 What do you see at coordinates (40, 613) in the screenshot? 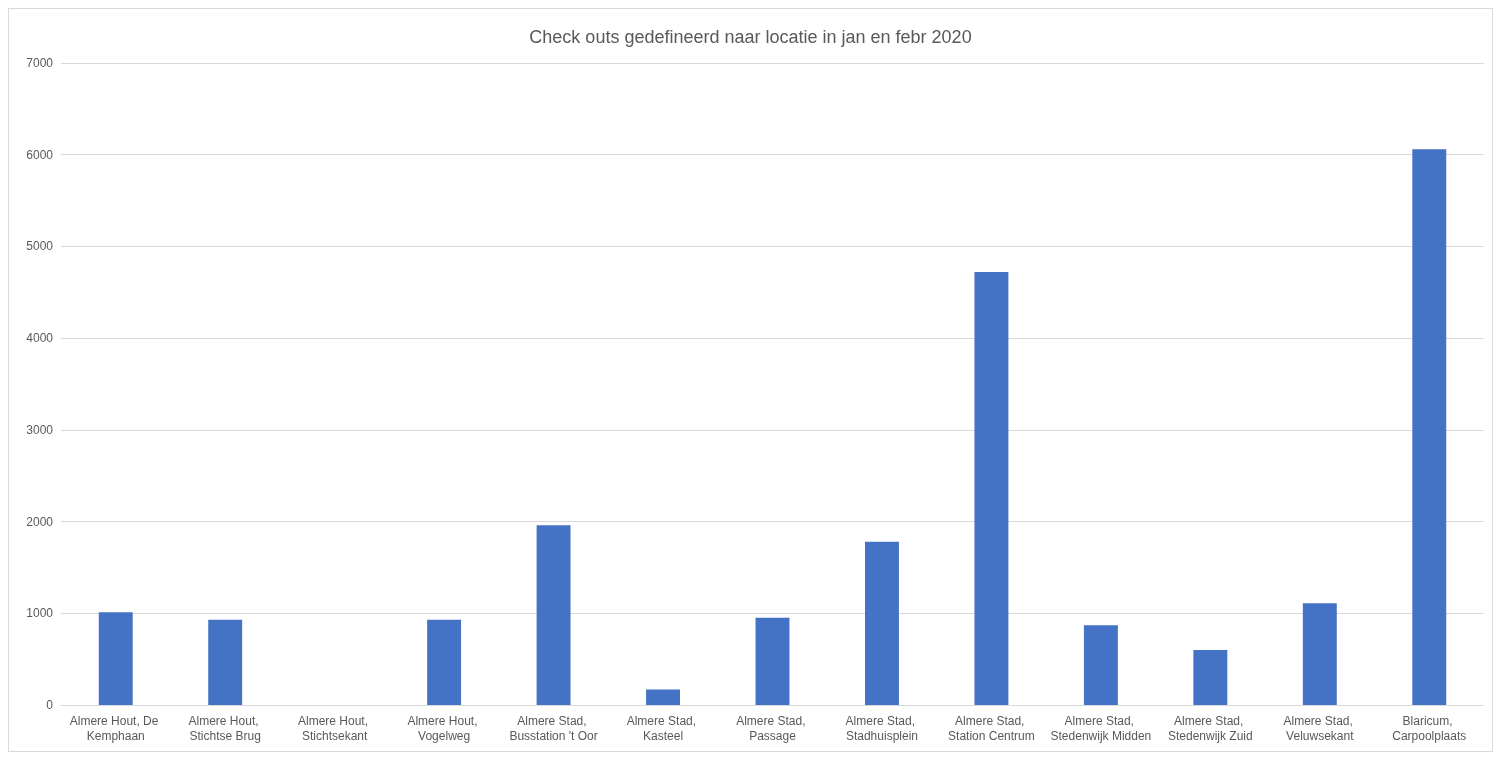
I see `y-tick-label: 1000` at bounding box center [40, 613].